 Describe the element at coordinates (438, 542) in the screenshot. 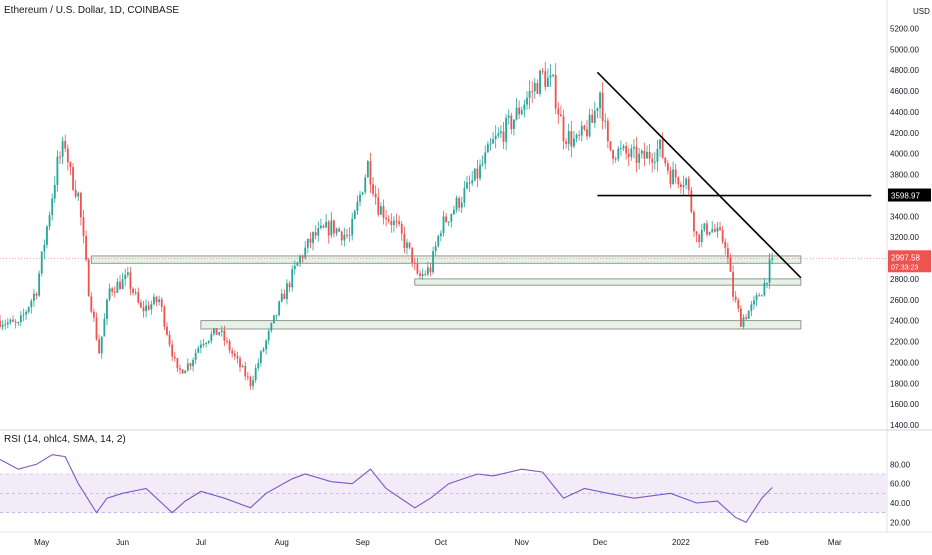

I see `time-axis: May Jun Jul Aug Sep Oct Nov Dec 2022 Feb Mar` at that location.